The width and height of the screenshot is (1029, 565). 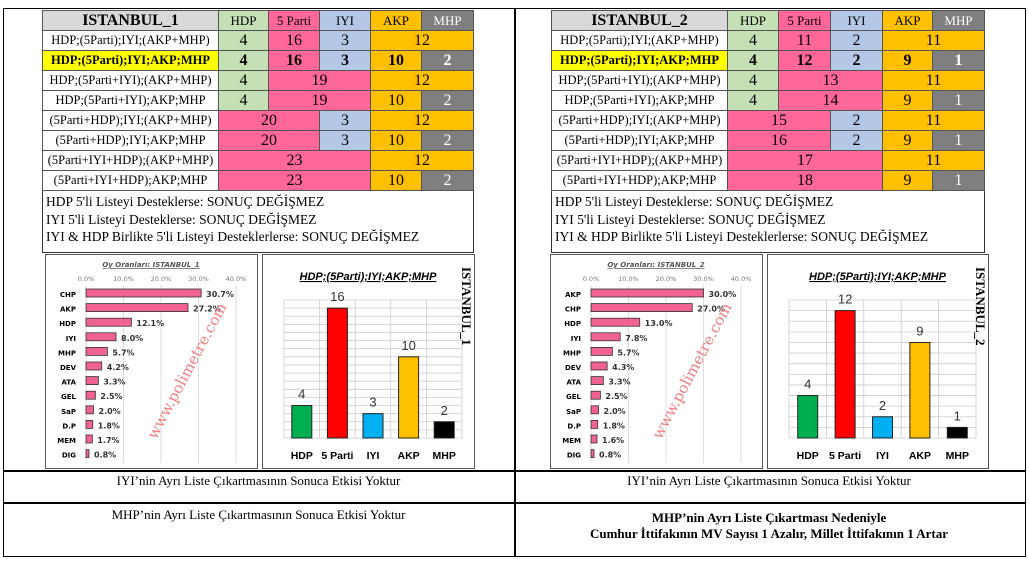 What do you see at coordinates (907, 180) in the screenshot?
I see `seat-count-cell: 9` at bounding box center [907, 180].